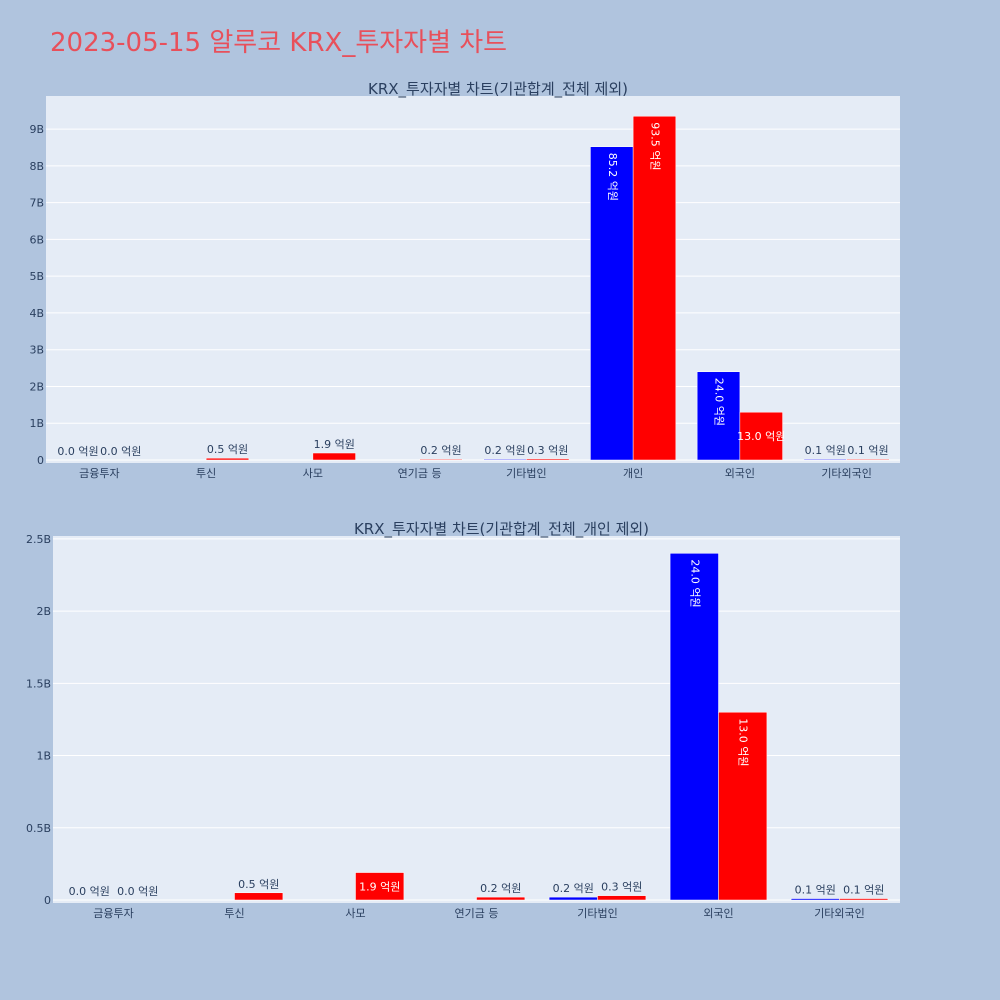 Image resolution: width=1000 pixels, height=1000 pixels. What do you see at coordinates (38, 539) in the screenshot?
I see `y-tick-label: 2.5B` at bounding box center [38, 539].